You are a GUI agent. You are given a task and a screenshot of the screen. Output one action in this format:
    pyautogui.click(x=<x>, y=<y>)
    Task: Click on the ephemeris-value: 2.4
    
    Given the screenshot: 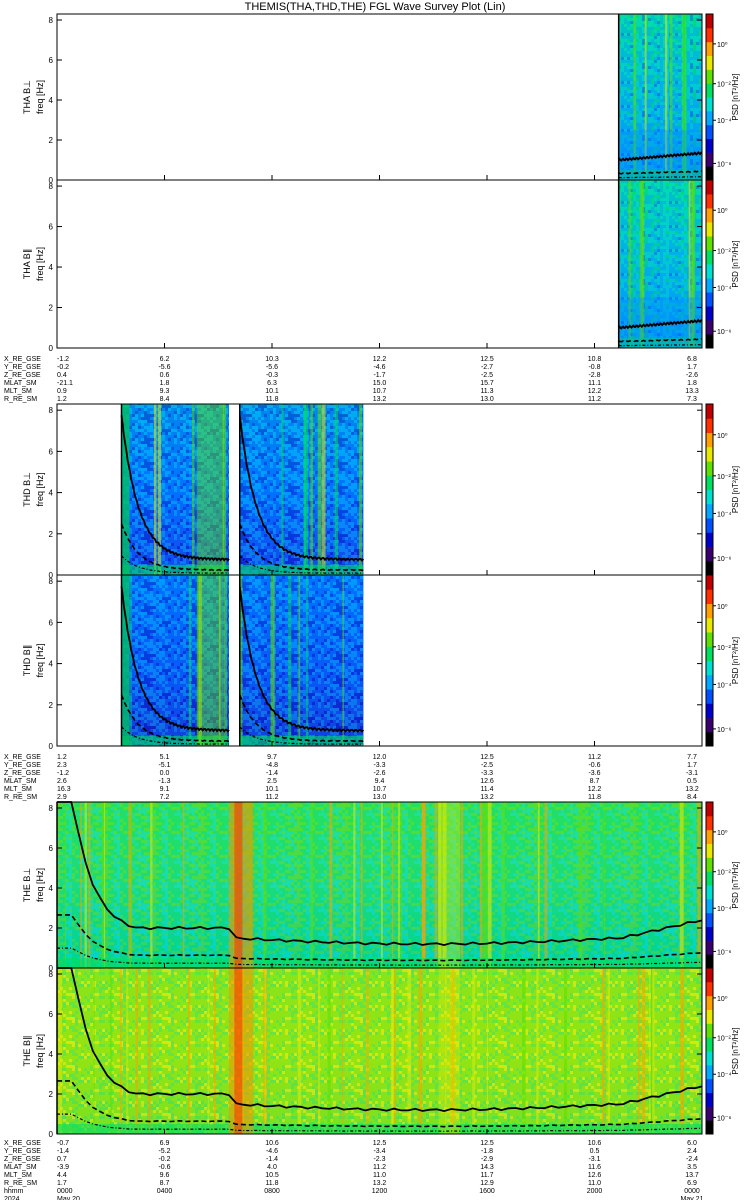 What is the action you would take?
    pyautogui.click(x=692, y=1151)
    